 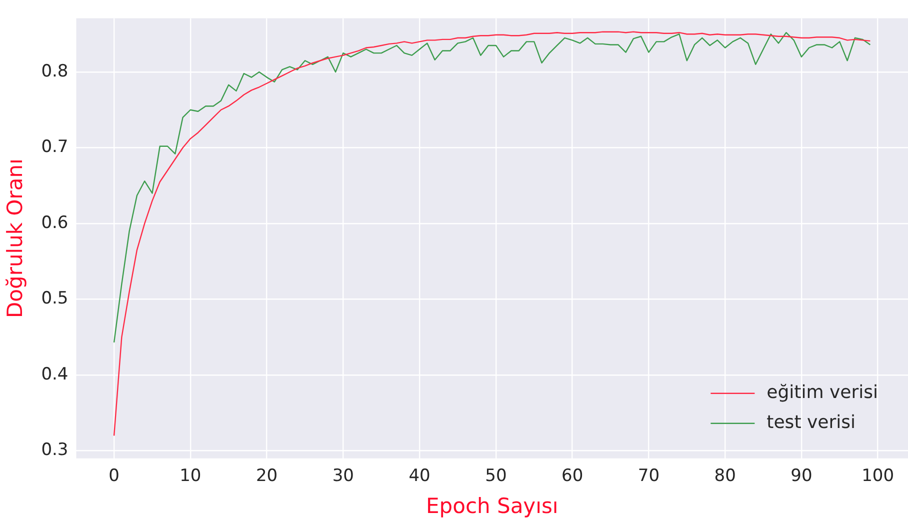 What do you see at coordinates (267, 476) in the screenshot?
I see `x-tick-label: 20` at bounding box center [267, 476].